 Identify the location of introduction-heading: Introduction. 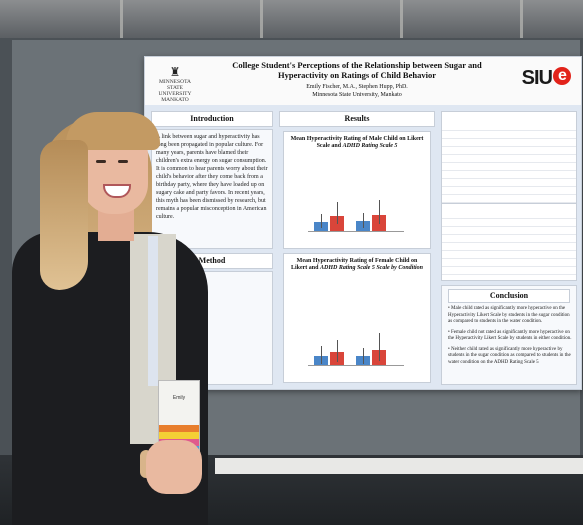
(212, 119).